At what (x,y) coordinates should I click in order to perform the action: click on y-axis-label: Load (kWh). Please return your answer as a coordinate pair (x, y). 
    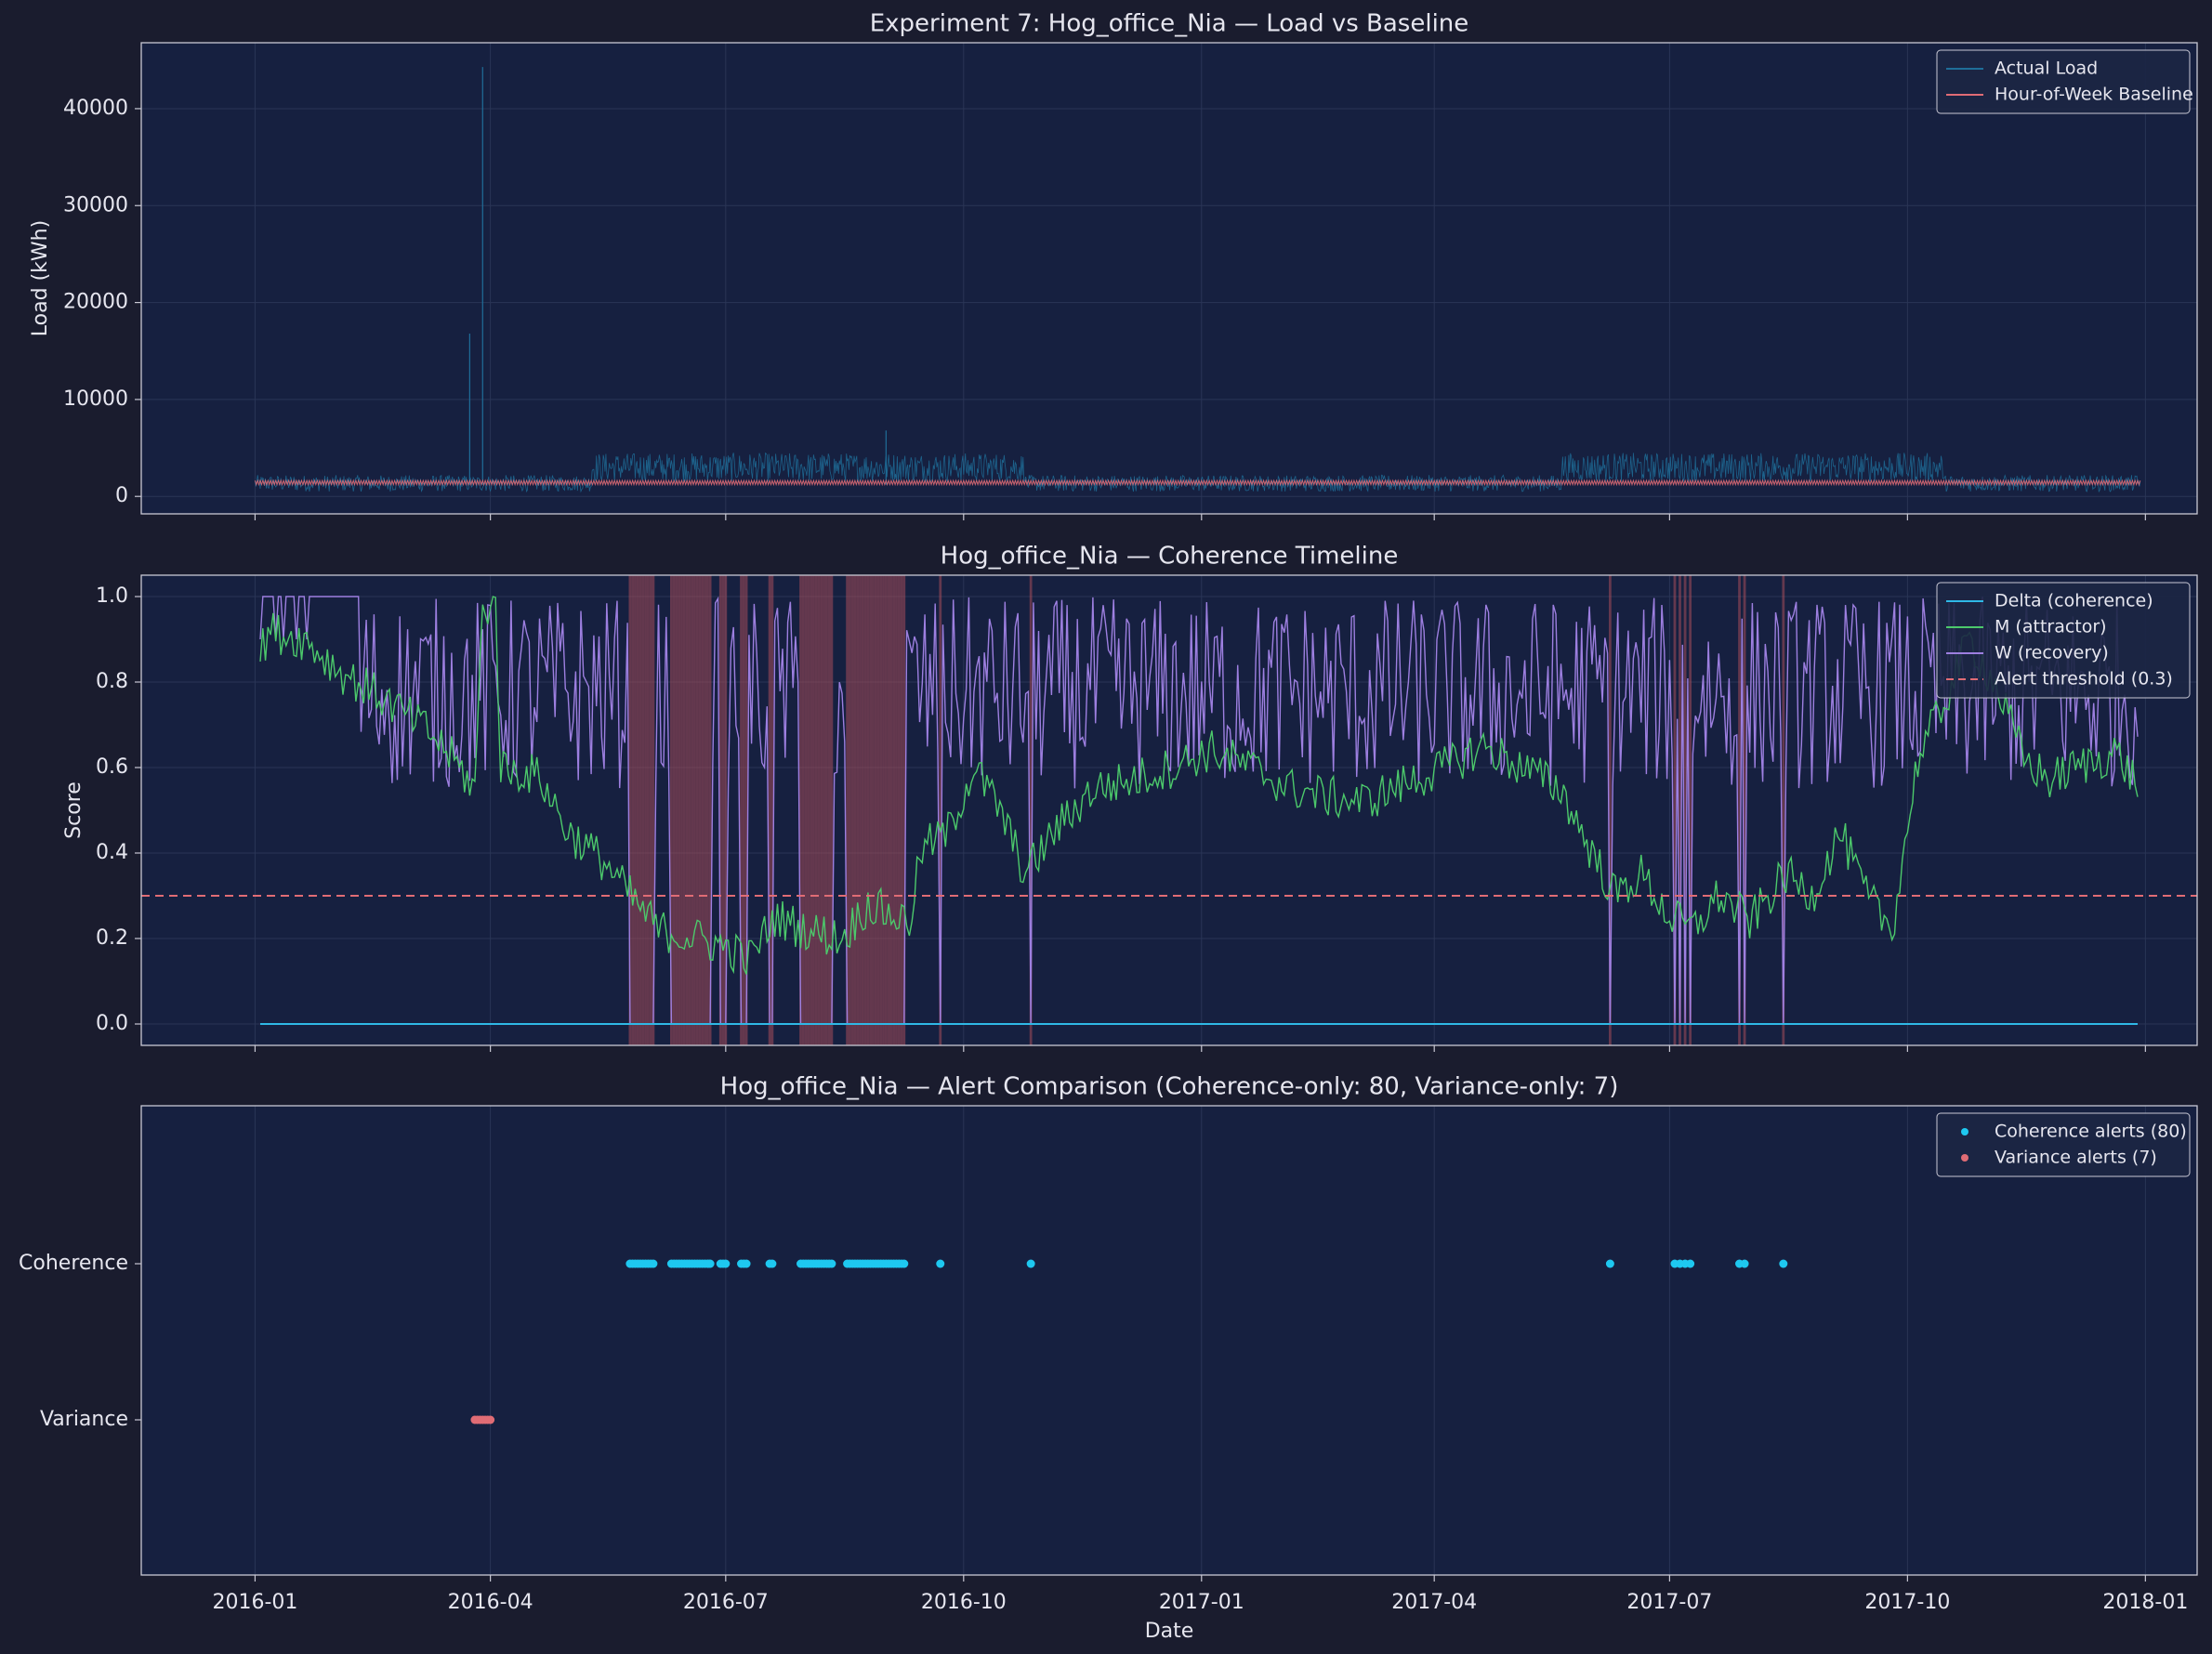
    Looking at the image, I should click on (40, 278).